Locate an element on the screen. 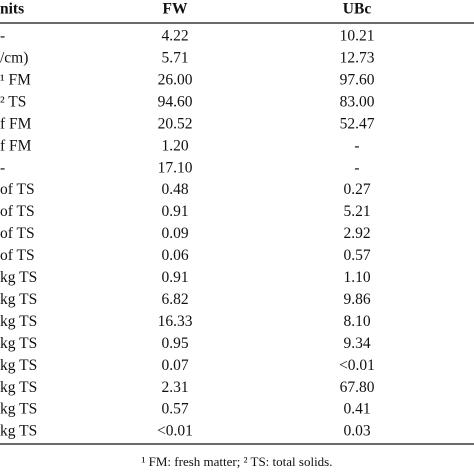  value-cell: 0.07 is located at coordinates (174, 365).